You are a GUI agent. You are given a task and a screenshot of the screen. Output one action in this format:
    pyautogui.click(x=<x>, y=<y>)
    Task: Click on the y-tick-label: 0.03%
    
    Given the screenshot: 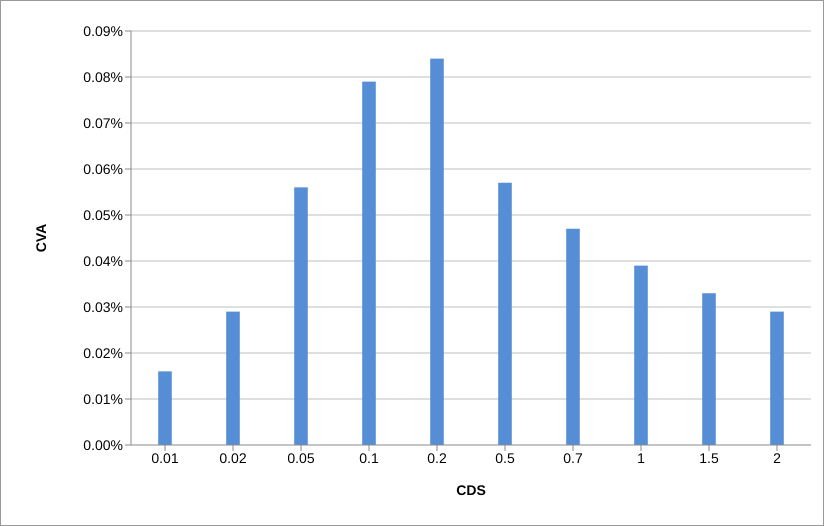 What is the action you would take?
    pyautogui.click(x=103, y=306)
    